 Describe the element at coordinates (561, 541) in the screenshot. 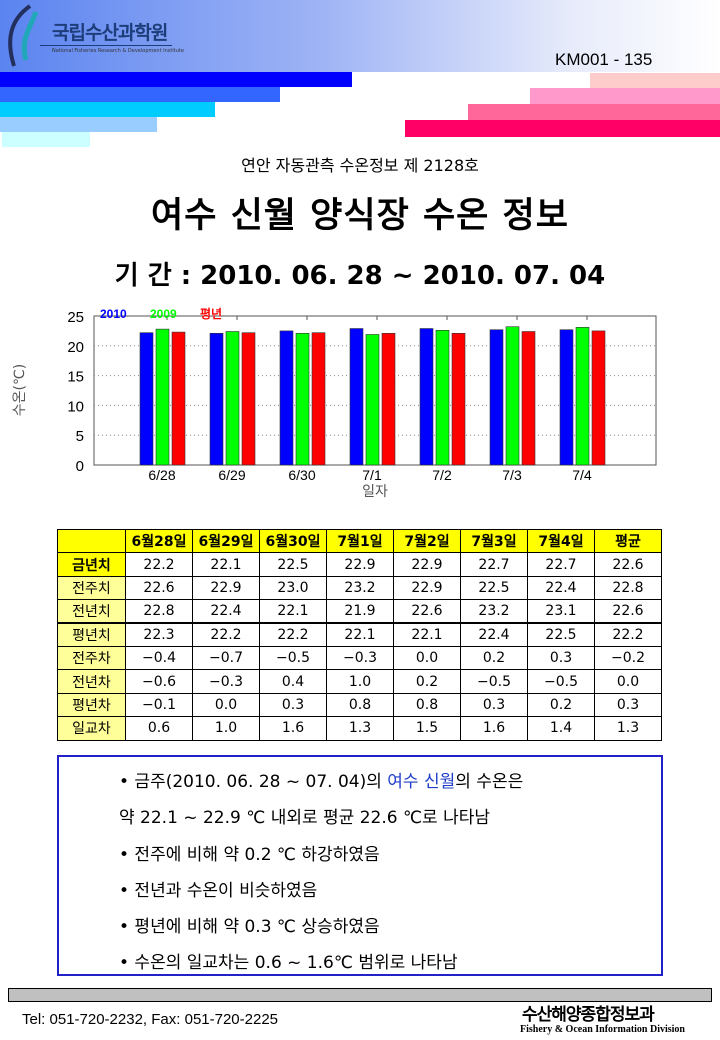

I see `column-header: 7월4일` at that location.